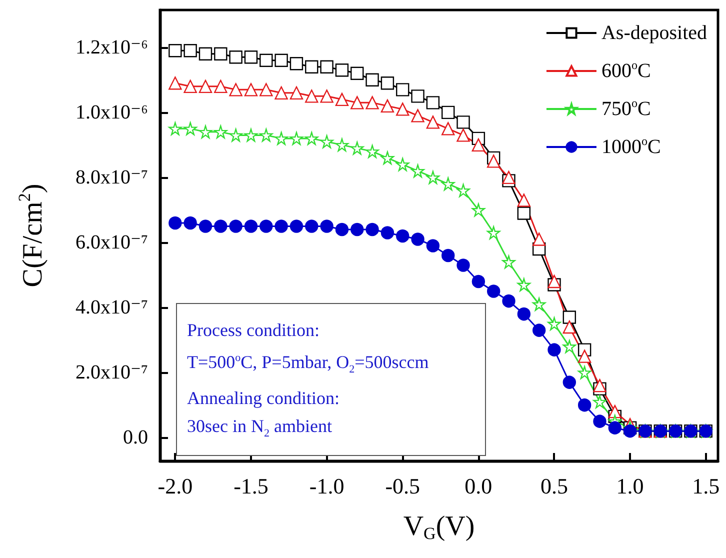 Image resolution: width=726 pixels, height=558 pixels. Describe the element at coordinates (31, 236) in the screenshot. I see `y-axis-title: C(F/cm2)` at that location.